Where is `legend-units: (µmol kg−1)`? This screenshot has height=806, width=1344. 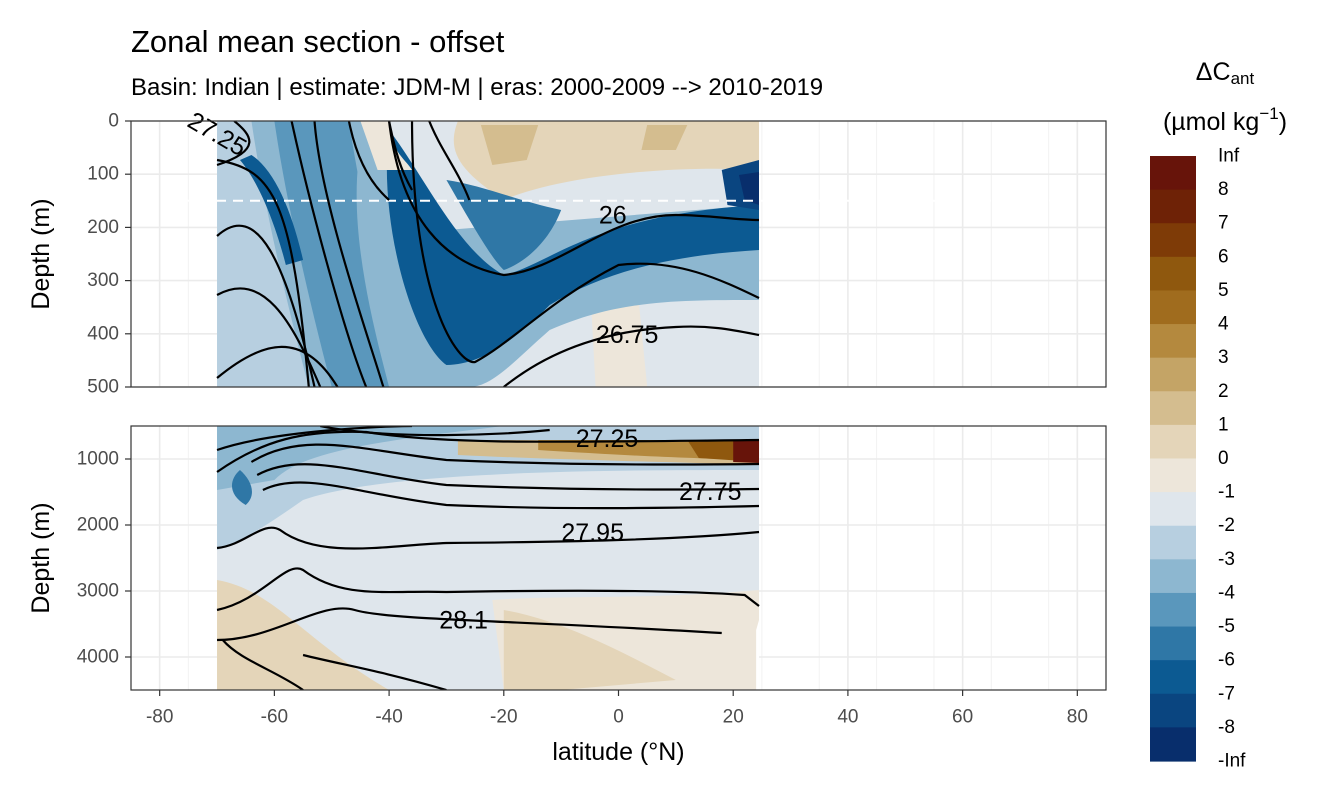 legend-units: (µmol kg−1) is located at coordinates (1225, 120).